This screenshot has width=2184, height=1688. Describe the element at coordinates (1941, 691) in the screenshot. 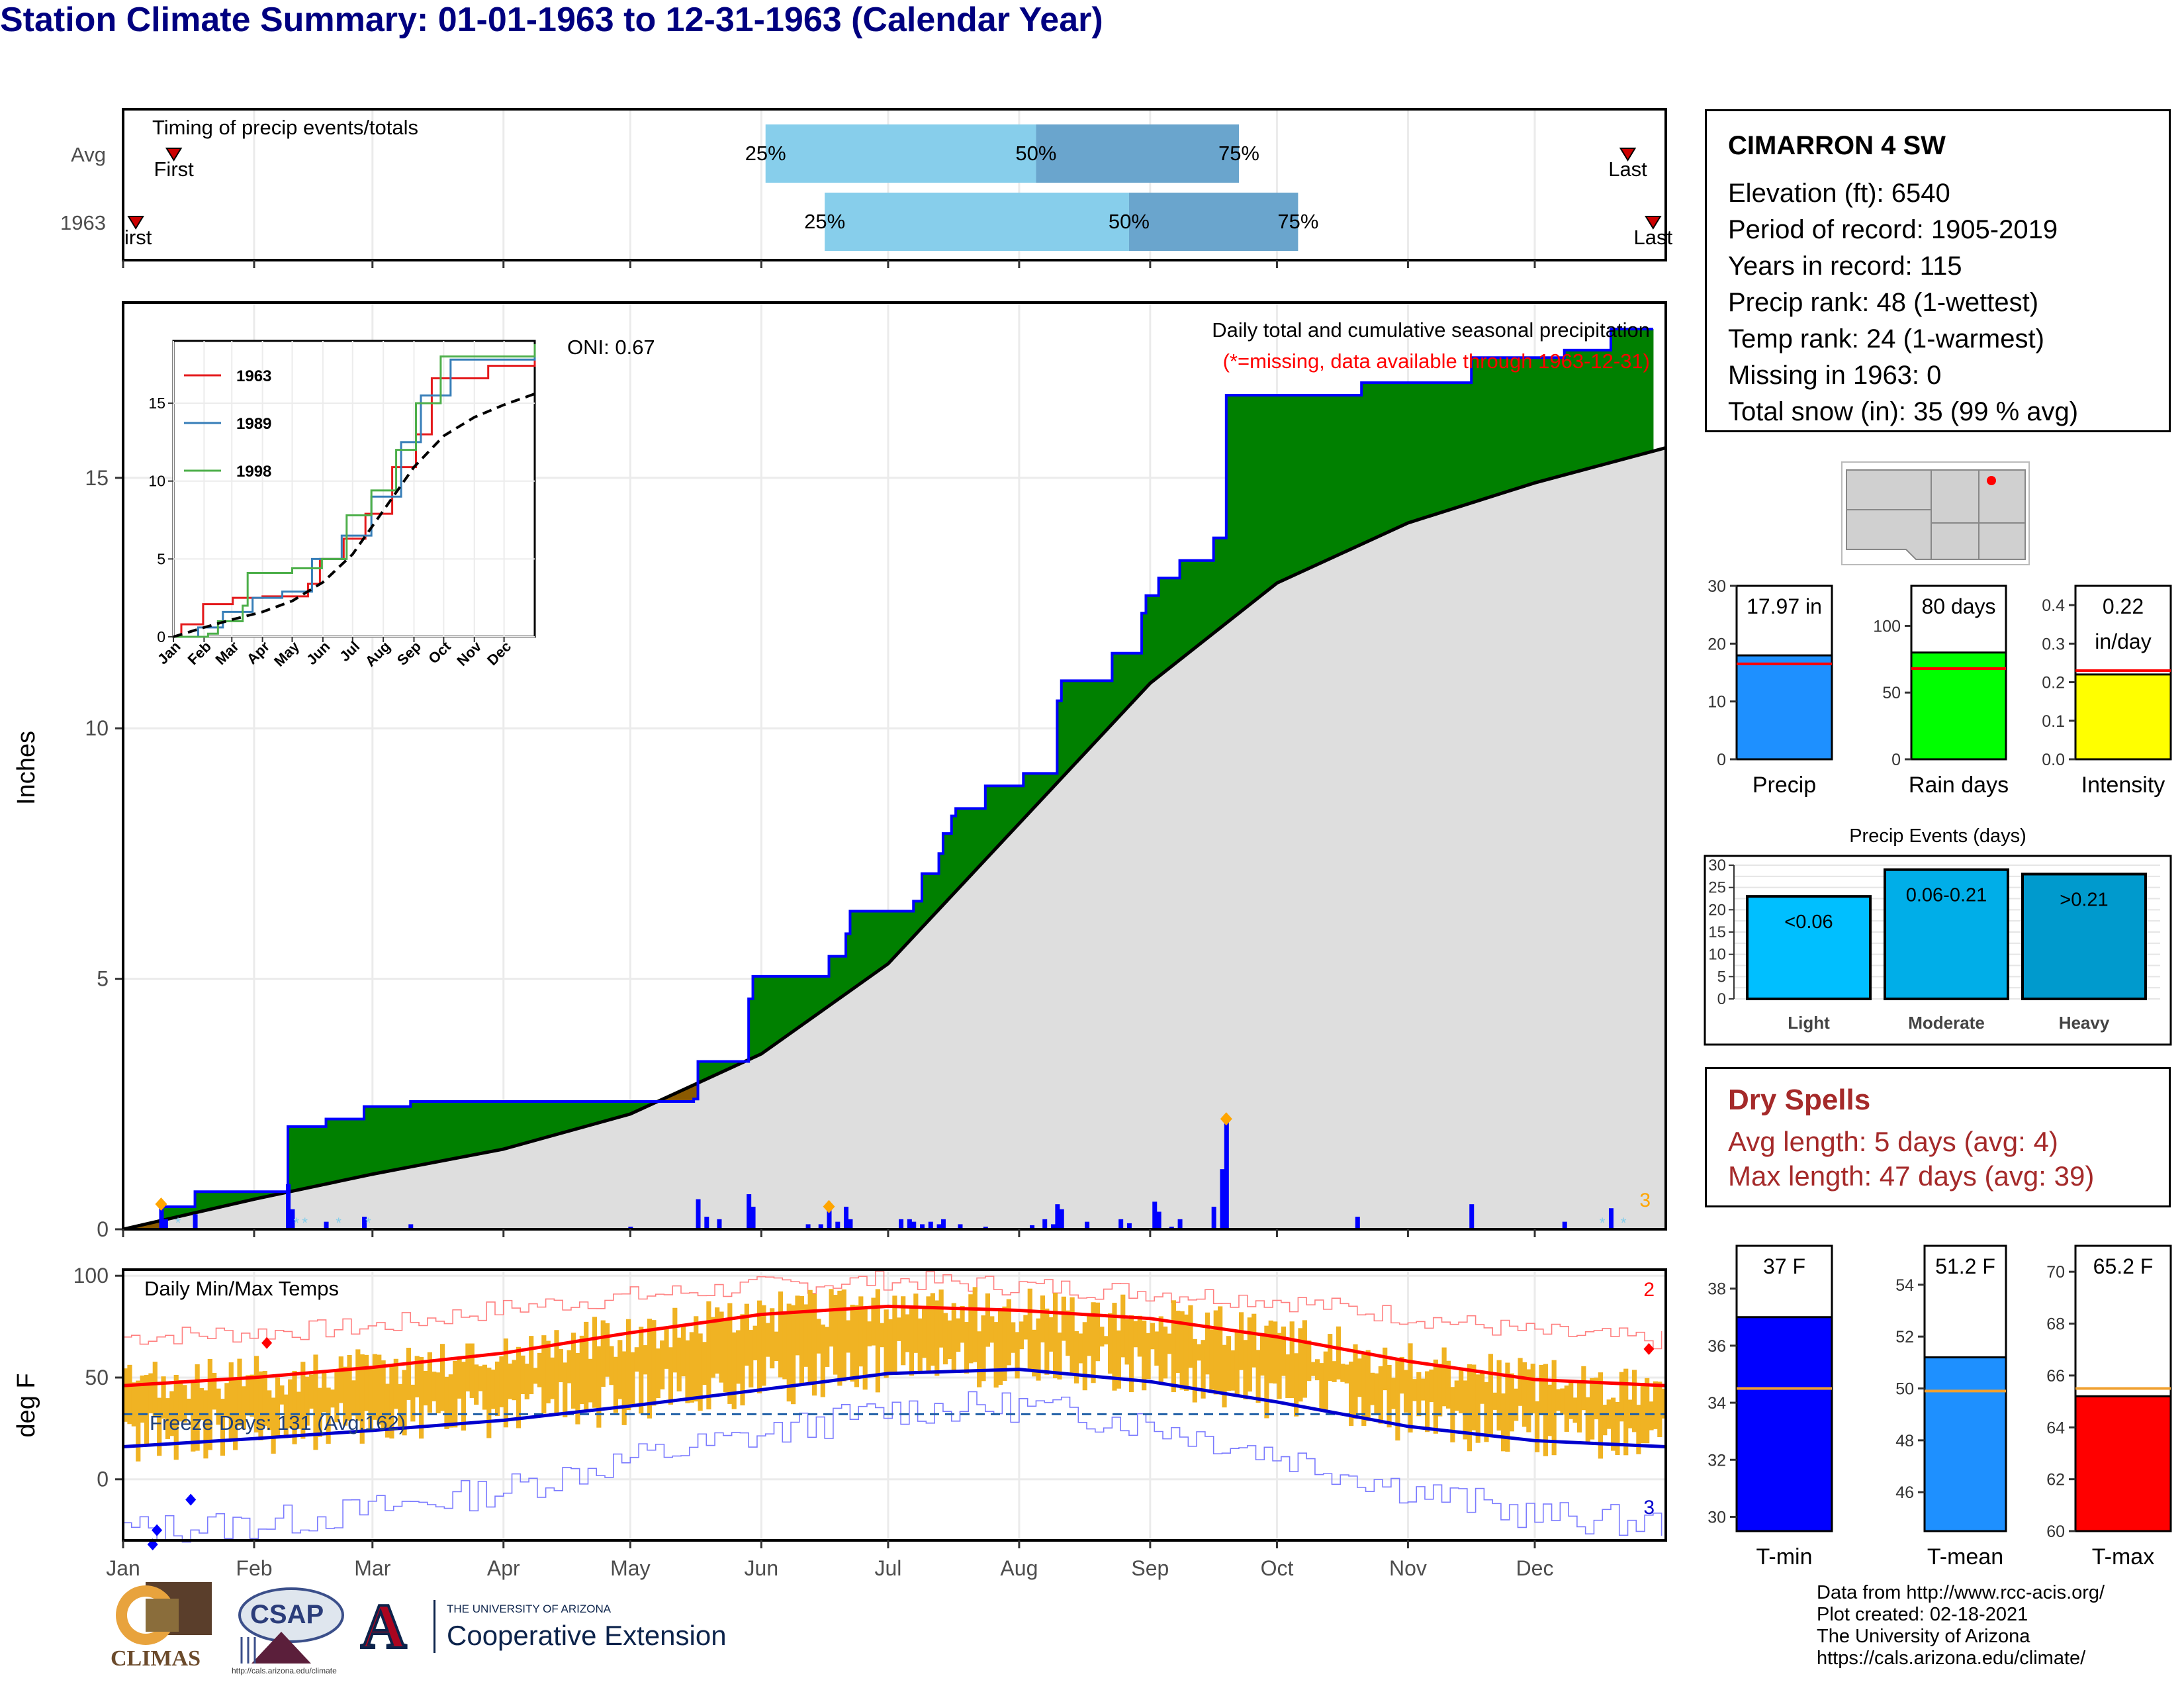

I see `rain-days-panel: 0 50 100 80 days Rain days` at that location.